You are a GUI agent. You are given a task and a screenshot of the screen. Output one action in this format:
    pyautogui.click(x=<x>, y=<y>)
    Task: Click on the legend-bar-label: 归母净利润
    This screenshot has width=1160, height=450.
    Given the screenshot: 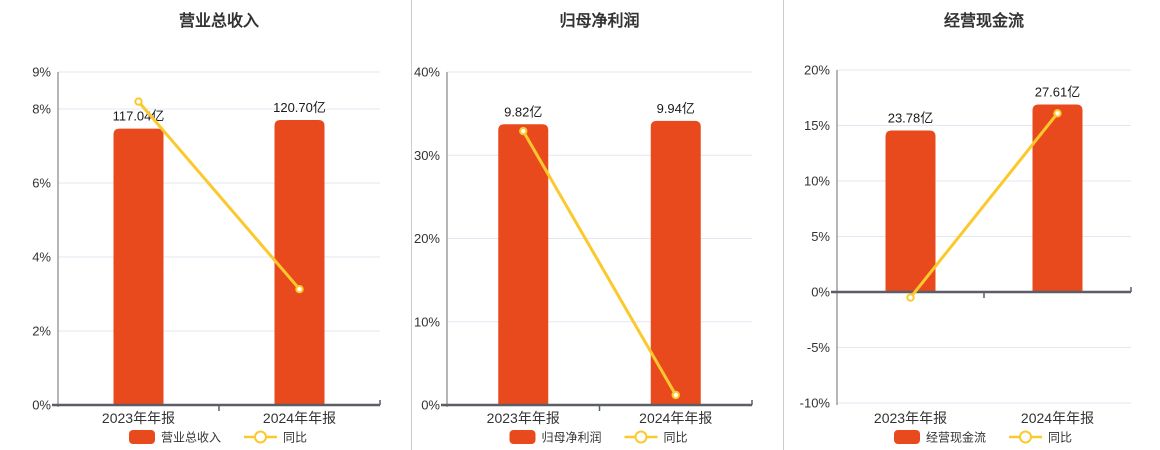 What is the action you would take?
    pyautogui.click(x=572, y=438)
    